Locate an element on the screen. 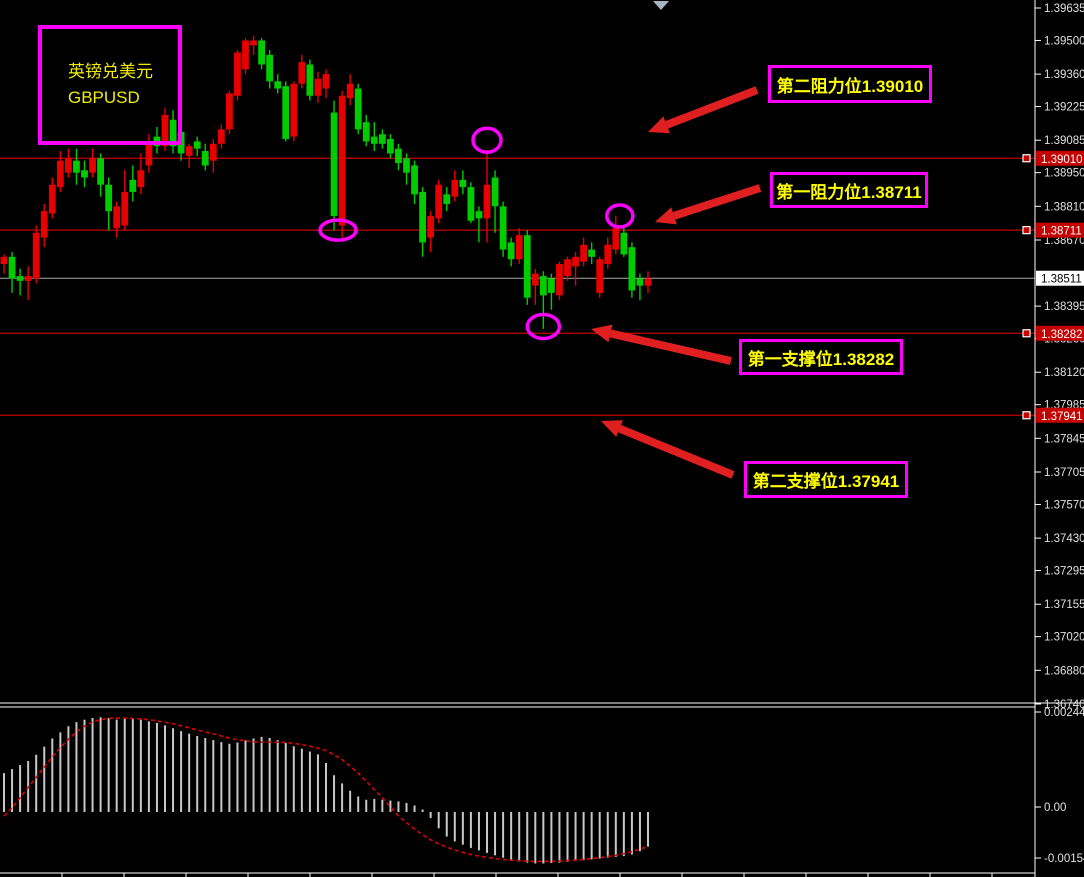 Image resolution: width=1084 pixels, height=877 pixels. svg-text: 1.39500 is located at coordinates (1064, 41).